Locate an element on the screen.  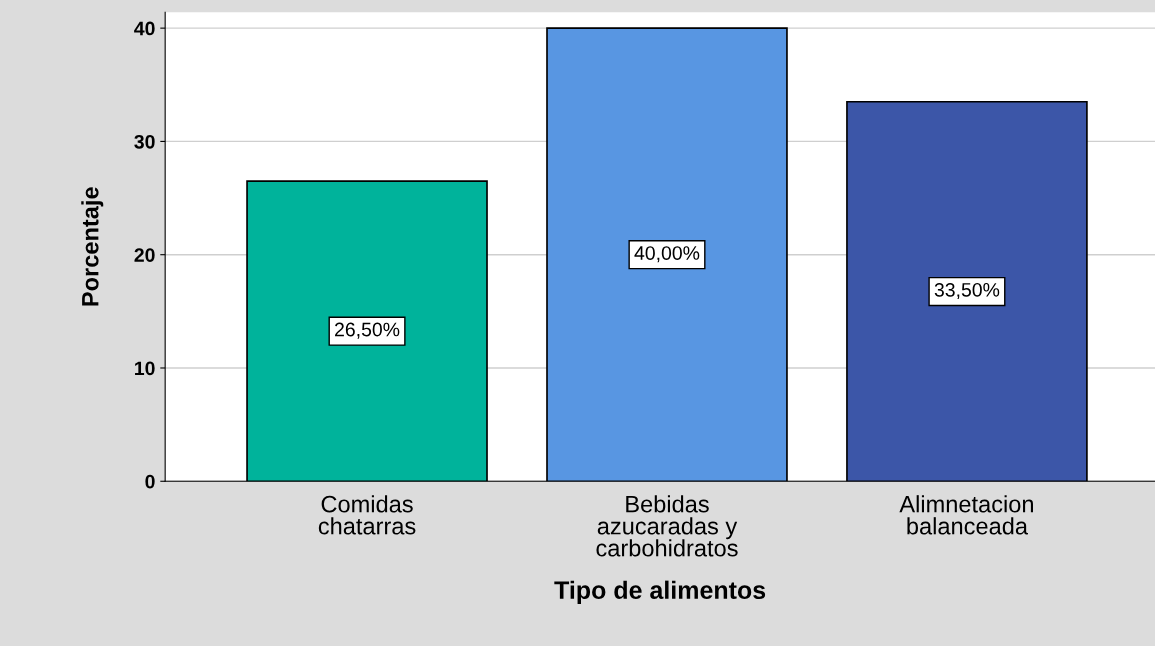
data-label: 26,50% is located at coordinates (367, 330).